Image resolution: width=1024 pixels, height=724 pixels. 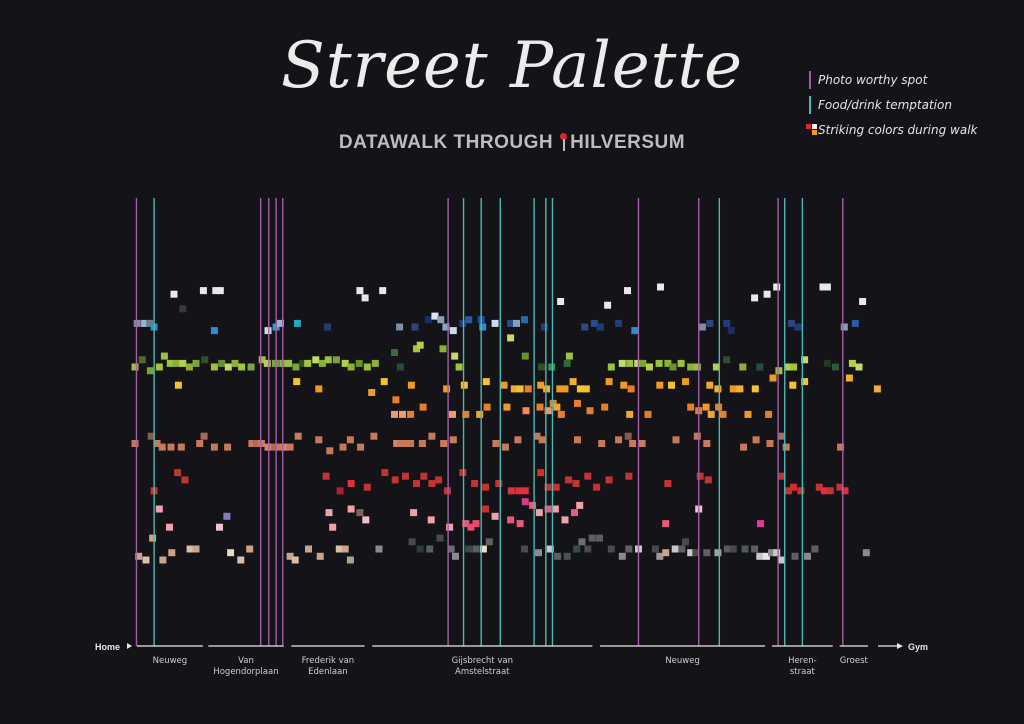 What do you see at coordinates (512, 143) in the screenshot?
I see `subtitle: DATAWALK THROUGH HILVERSUM` at bounding box center [512, 143].